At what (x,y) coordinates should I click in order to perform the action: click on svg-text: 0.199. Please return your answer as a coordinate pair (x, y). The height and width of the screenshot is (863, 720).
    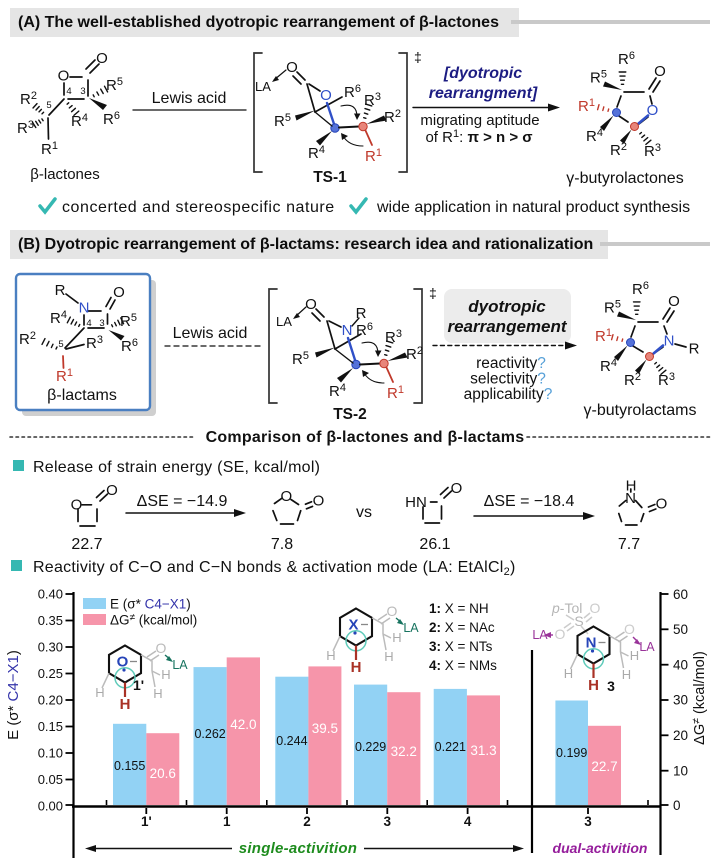
    Looking at the image, I should click on (571, 753).